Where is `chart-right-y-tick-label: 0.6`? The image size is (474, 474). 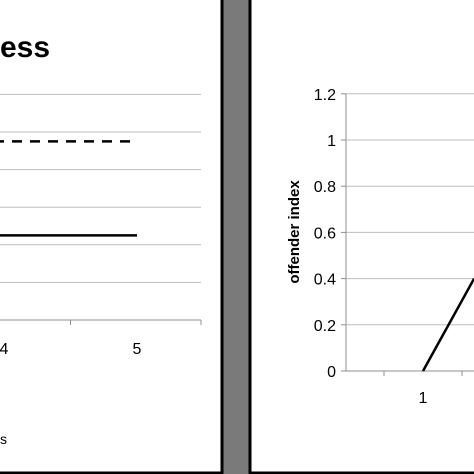
chart-right-y-tick-label: 0.6 is located at coordinates (325, 233).